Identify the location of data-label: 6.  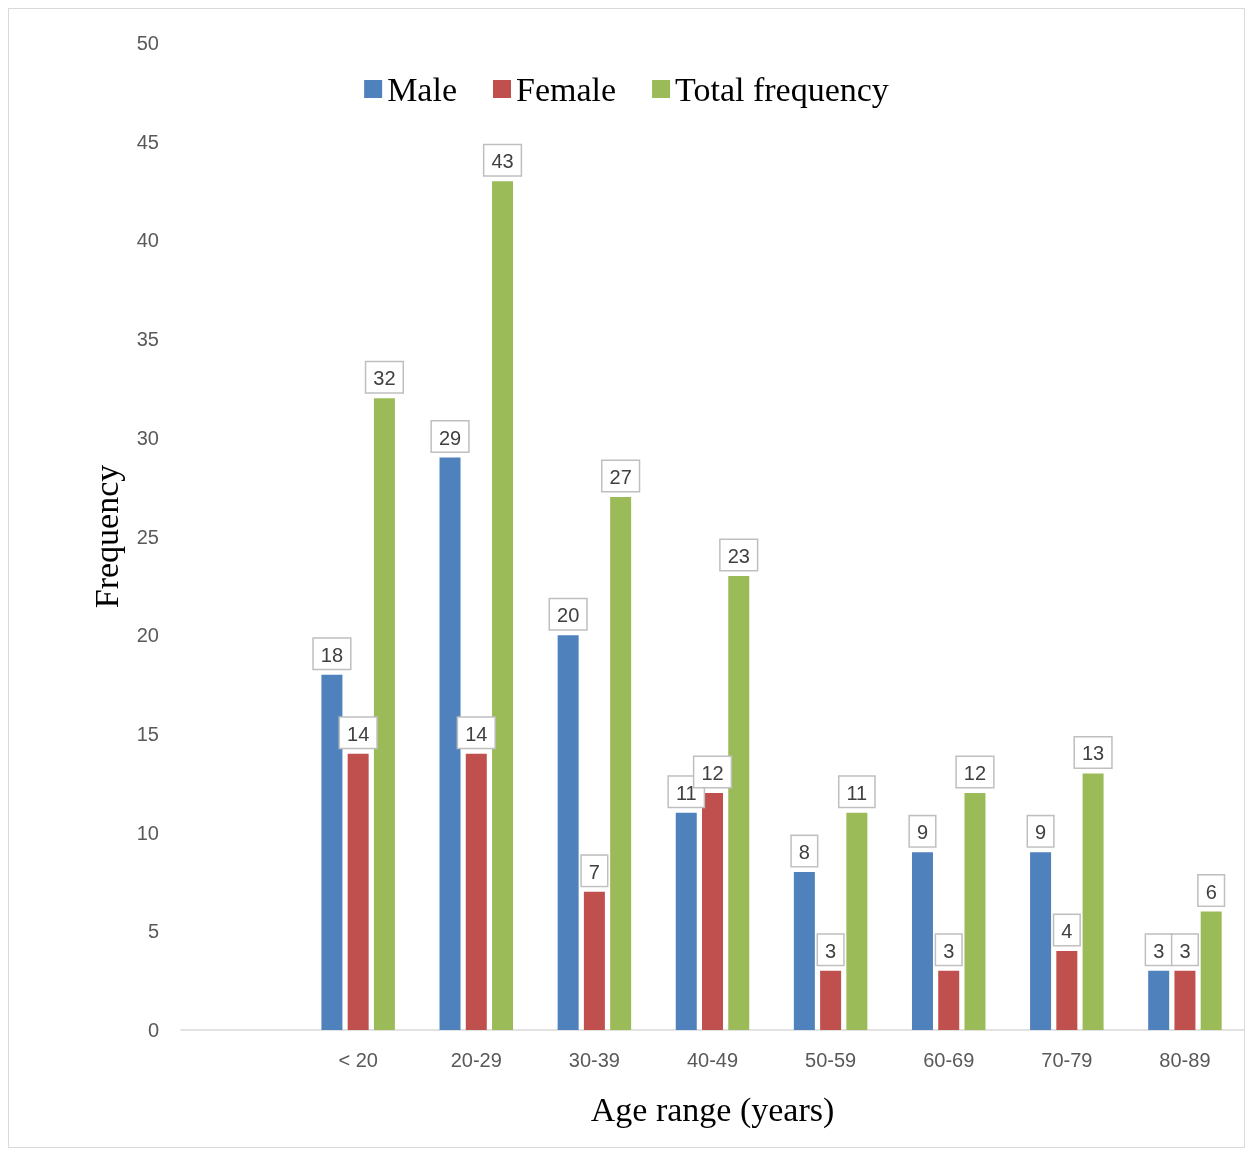
(1211, 891).